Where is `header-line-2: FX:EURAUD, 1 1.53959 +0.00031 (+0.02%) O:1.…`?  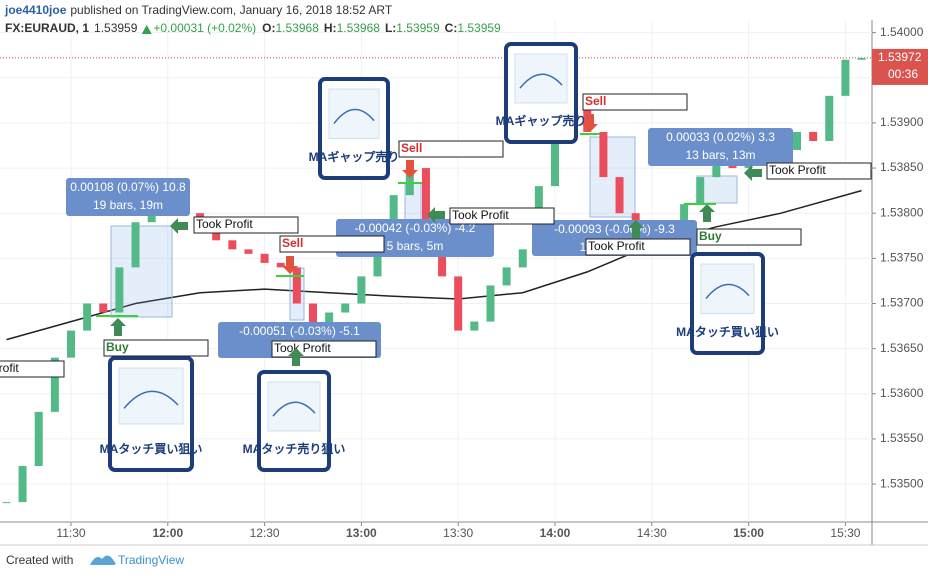
header-line-2: FX:EURAUD, 1 1.53959 +0.00031 (+0.02%) O:1.… is located at coordinates (253, 28).